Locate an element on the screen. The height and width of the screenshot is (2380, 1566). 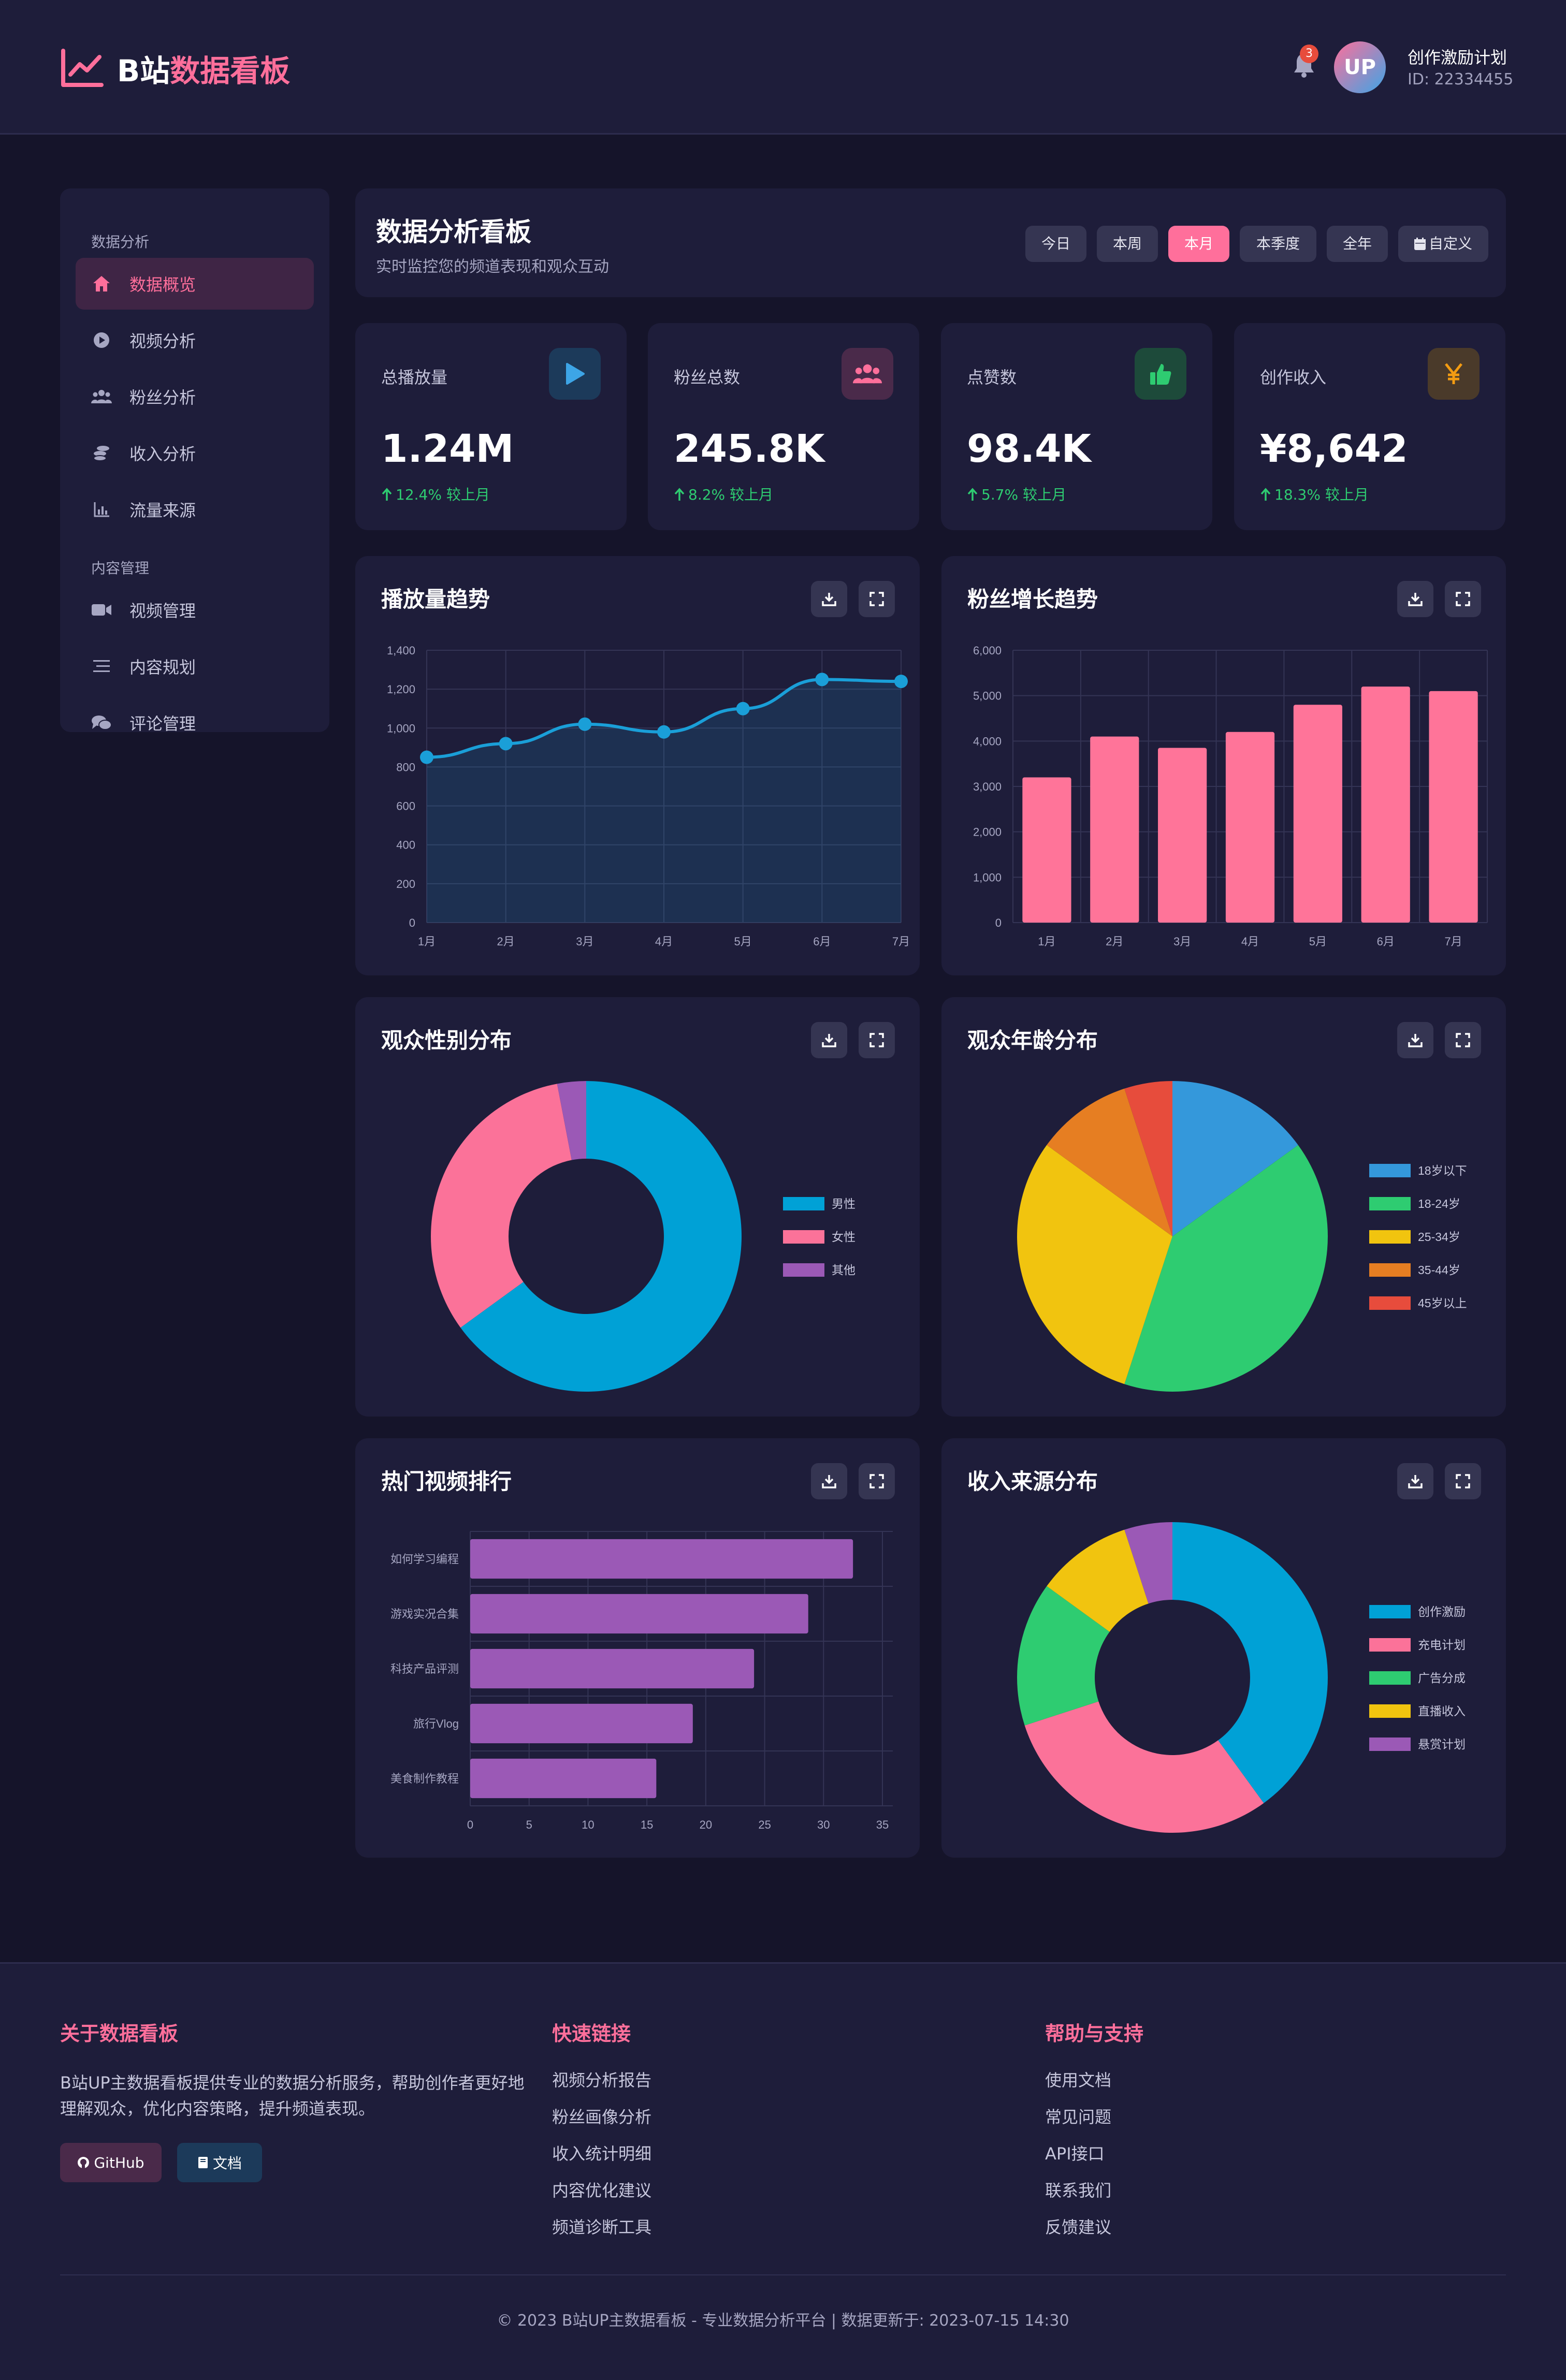
footer-link: 粉丝画像分析 is located at coordinates (602, 2117).